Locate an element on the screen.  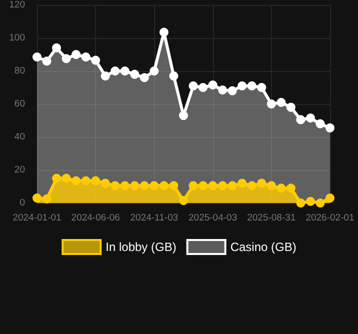
y-tick-label: 100 is located at coordinates (17, 38).